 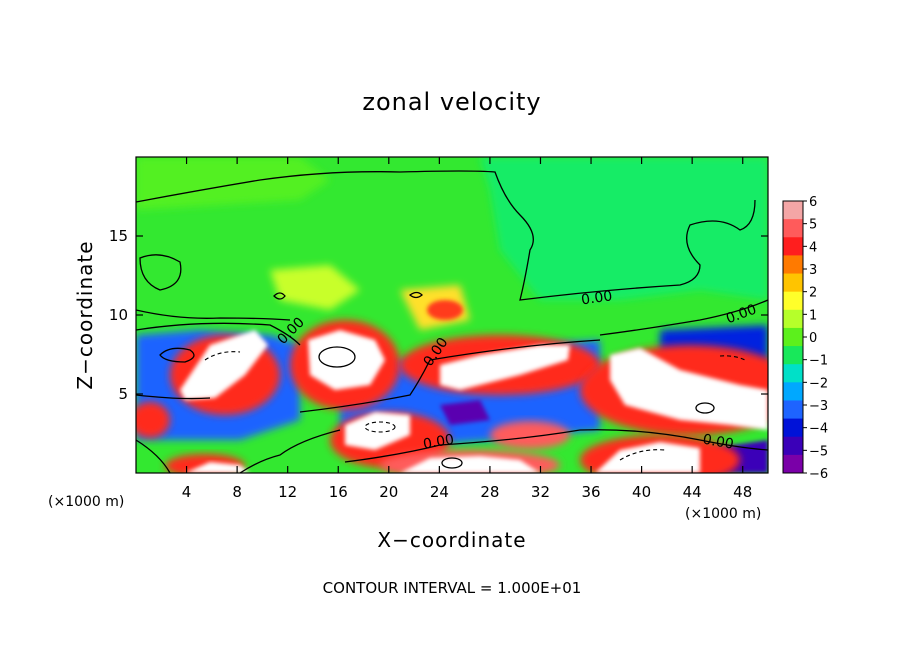 I want to click on y-axis-label: Z−coordinate, so click(x=85, y=314).